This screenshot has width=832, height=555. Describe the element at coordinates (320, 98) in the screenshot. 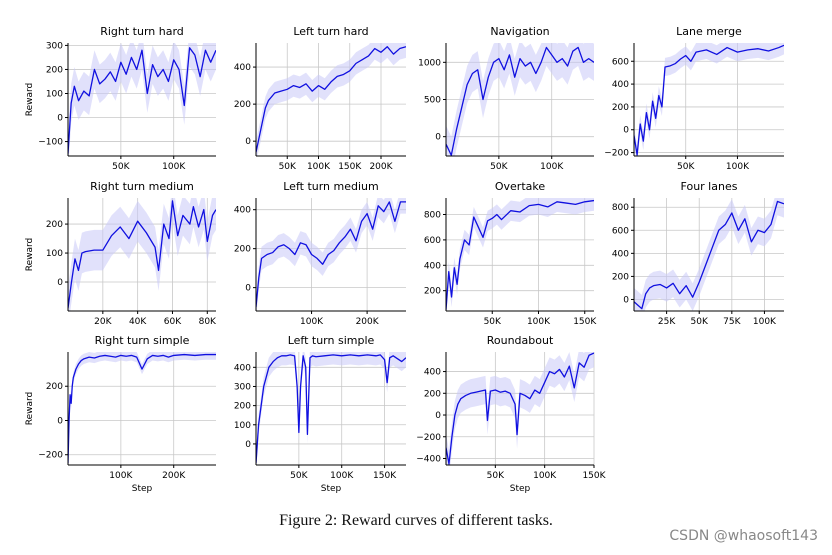

I see `chart-panel-2: 50K 100K 150K 200K 0 200 400 Left turn hard` at that location.